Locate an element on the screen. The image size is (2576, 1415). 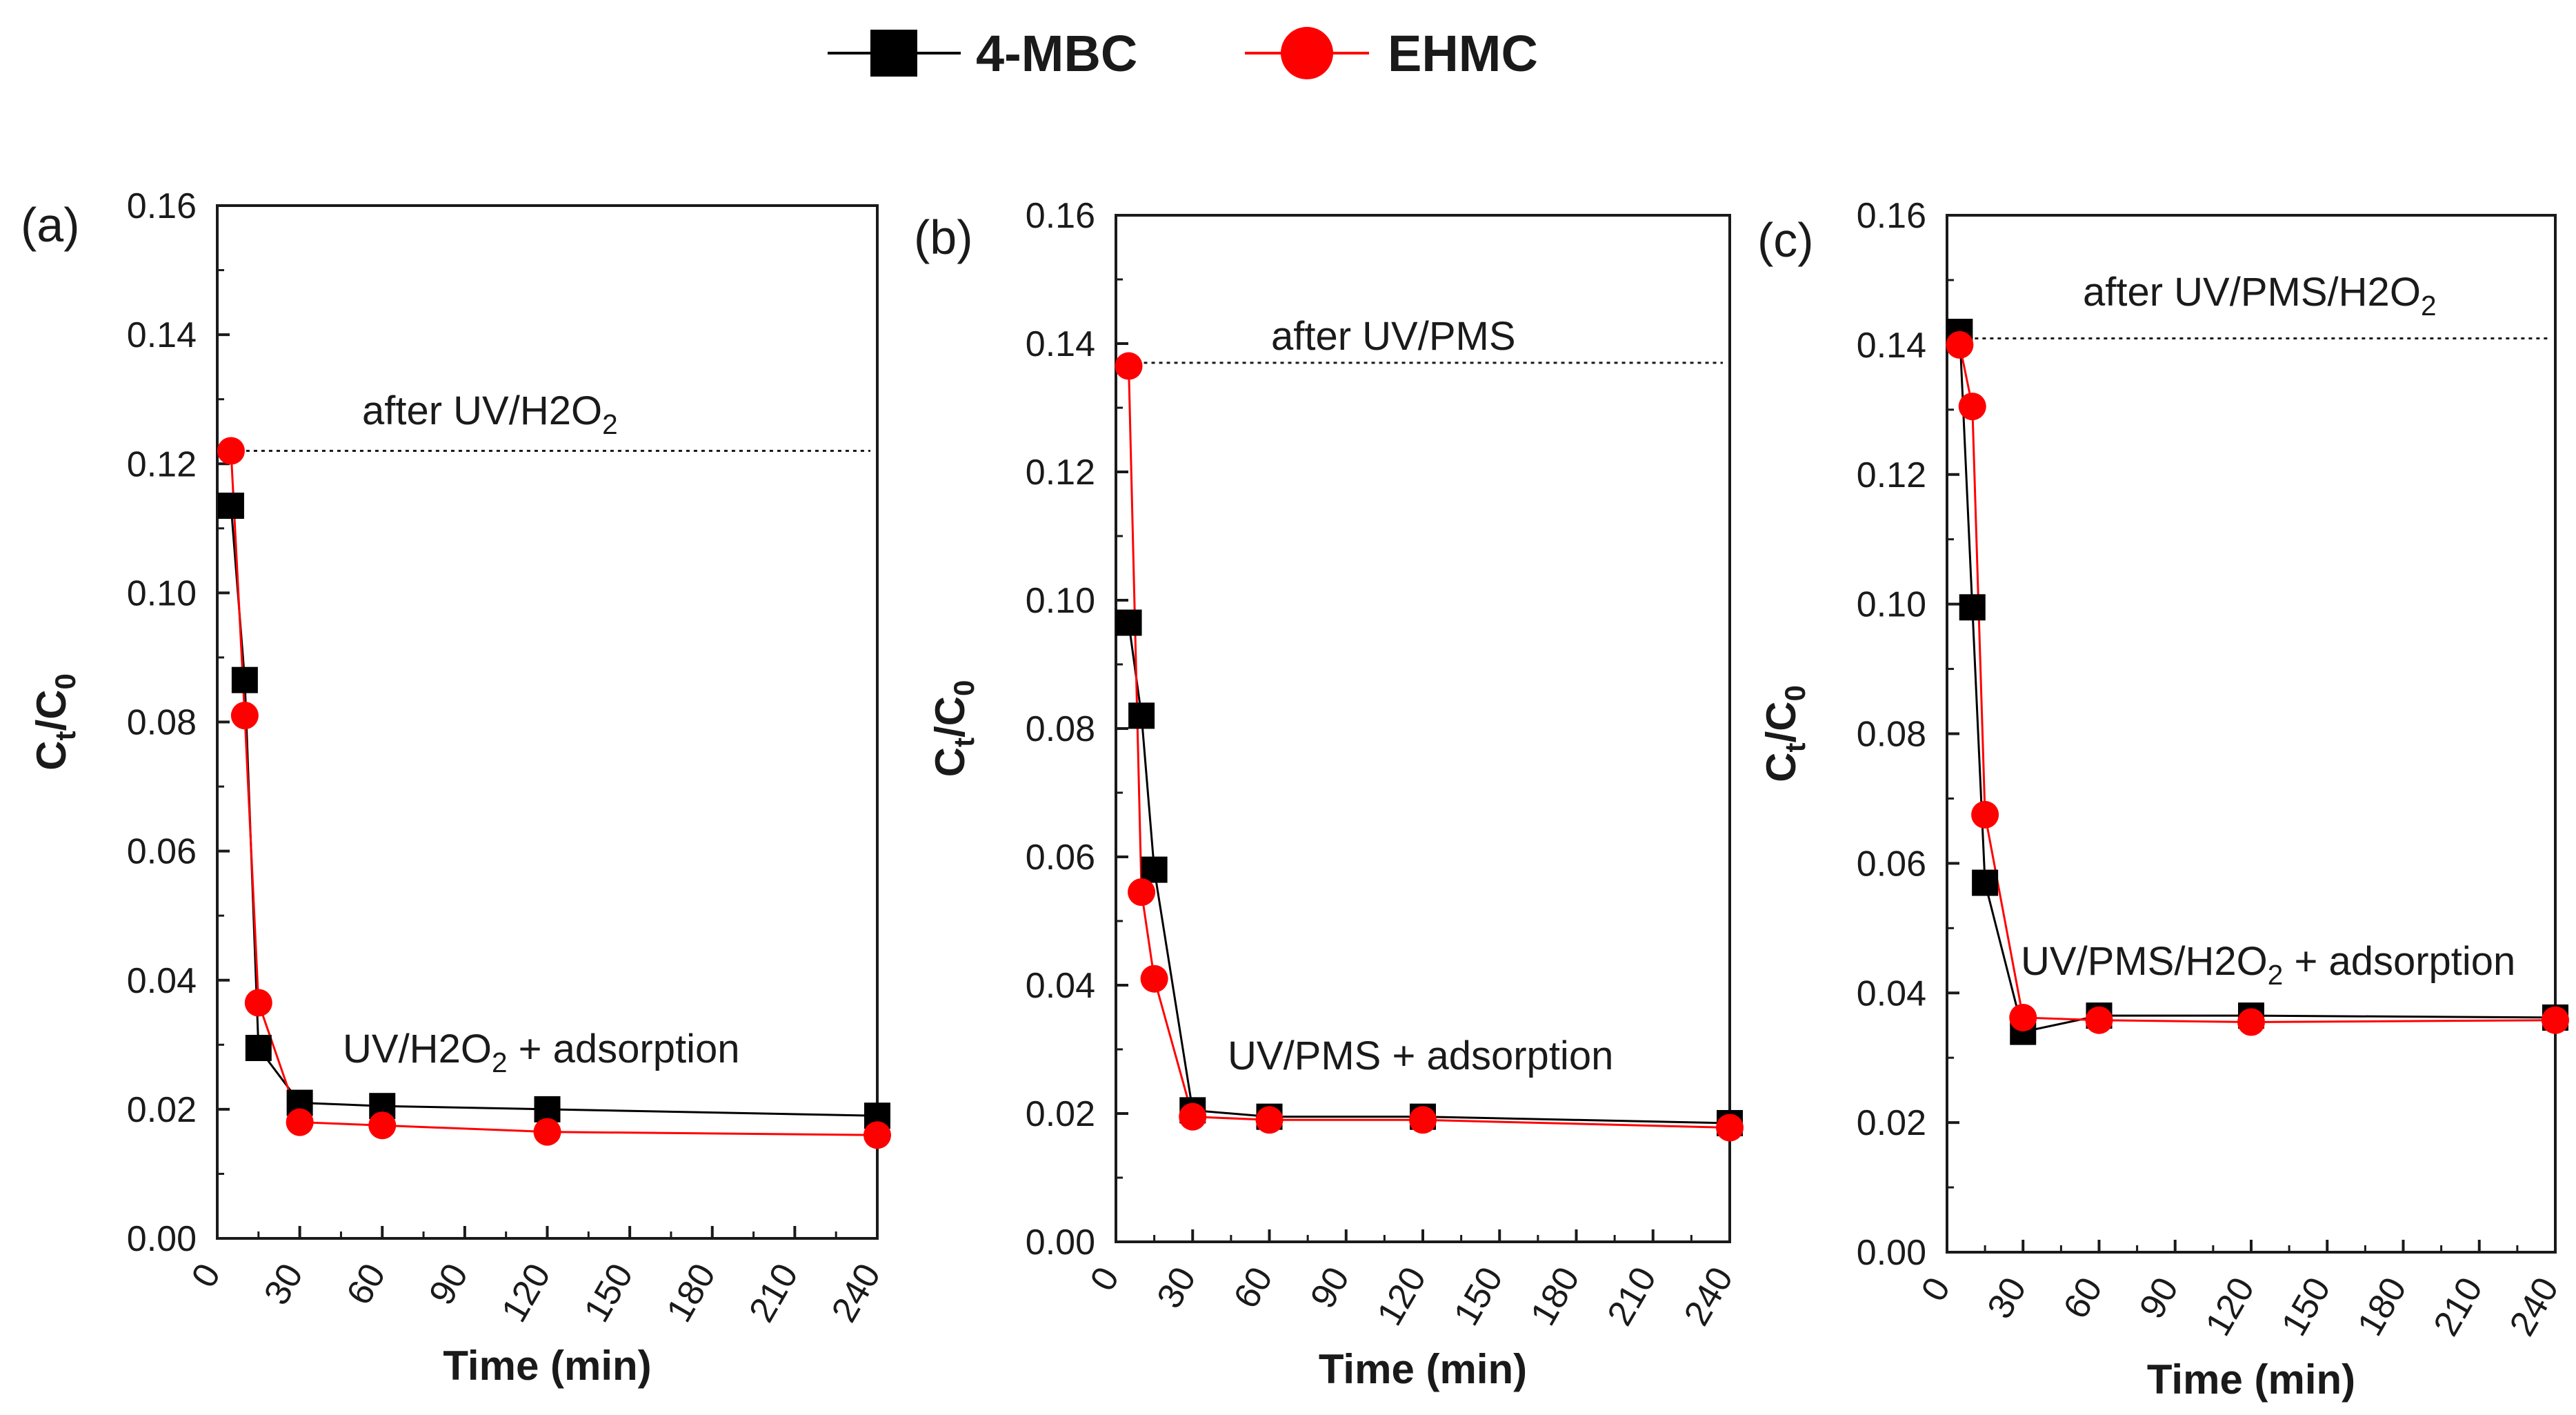
annotation-top: after UV/PMS is located at coordinates (1393, 336).